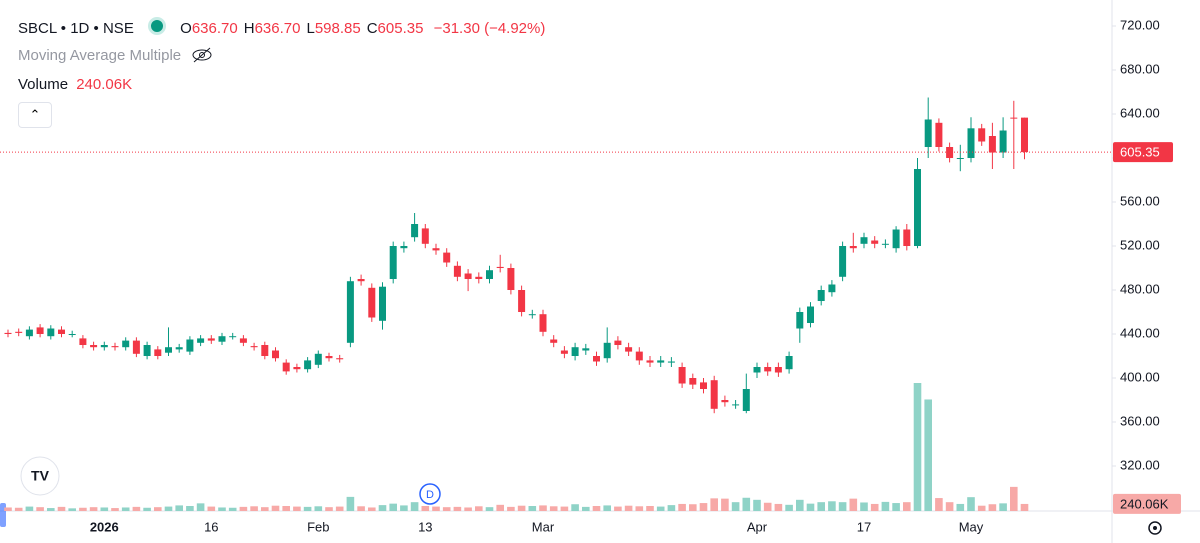 This screenshot has height=543, width=1200. I want to click on volume-value: 240.06K, so click(104, 84).